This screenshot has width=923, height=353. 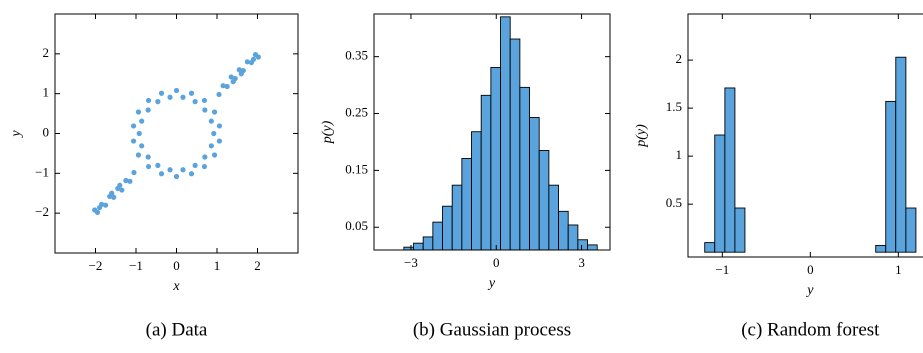 I want to click on x-axis-label: x, so click(x=176, y=286).